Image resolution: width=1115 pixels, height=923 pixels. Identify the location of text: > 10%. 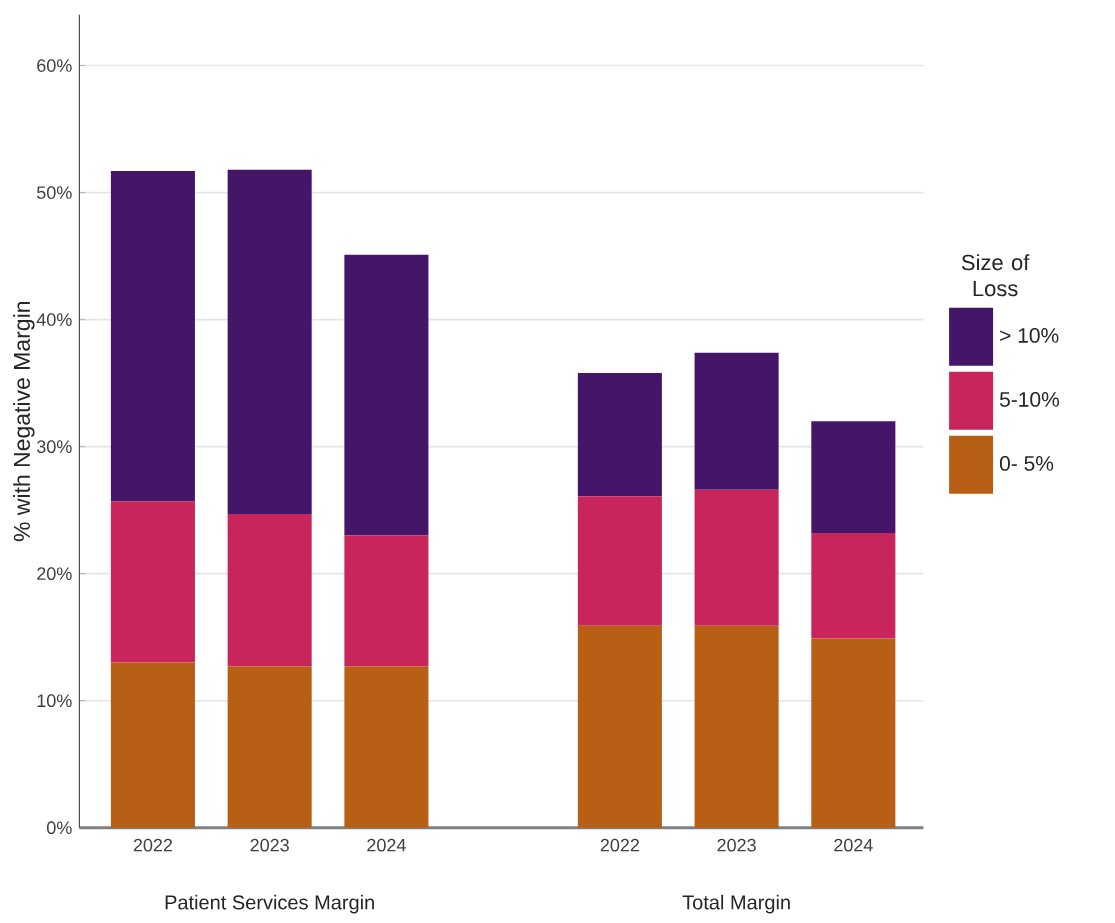
(1029, 335).